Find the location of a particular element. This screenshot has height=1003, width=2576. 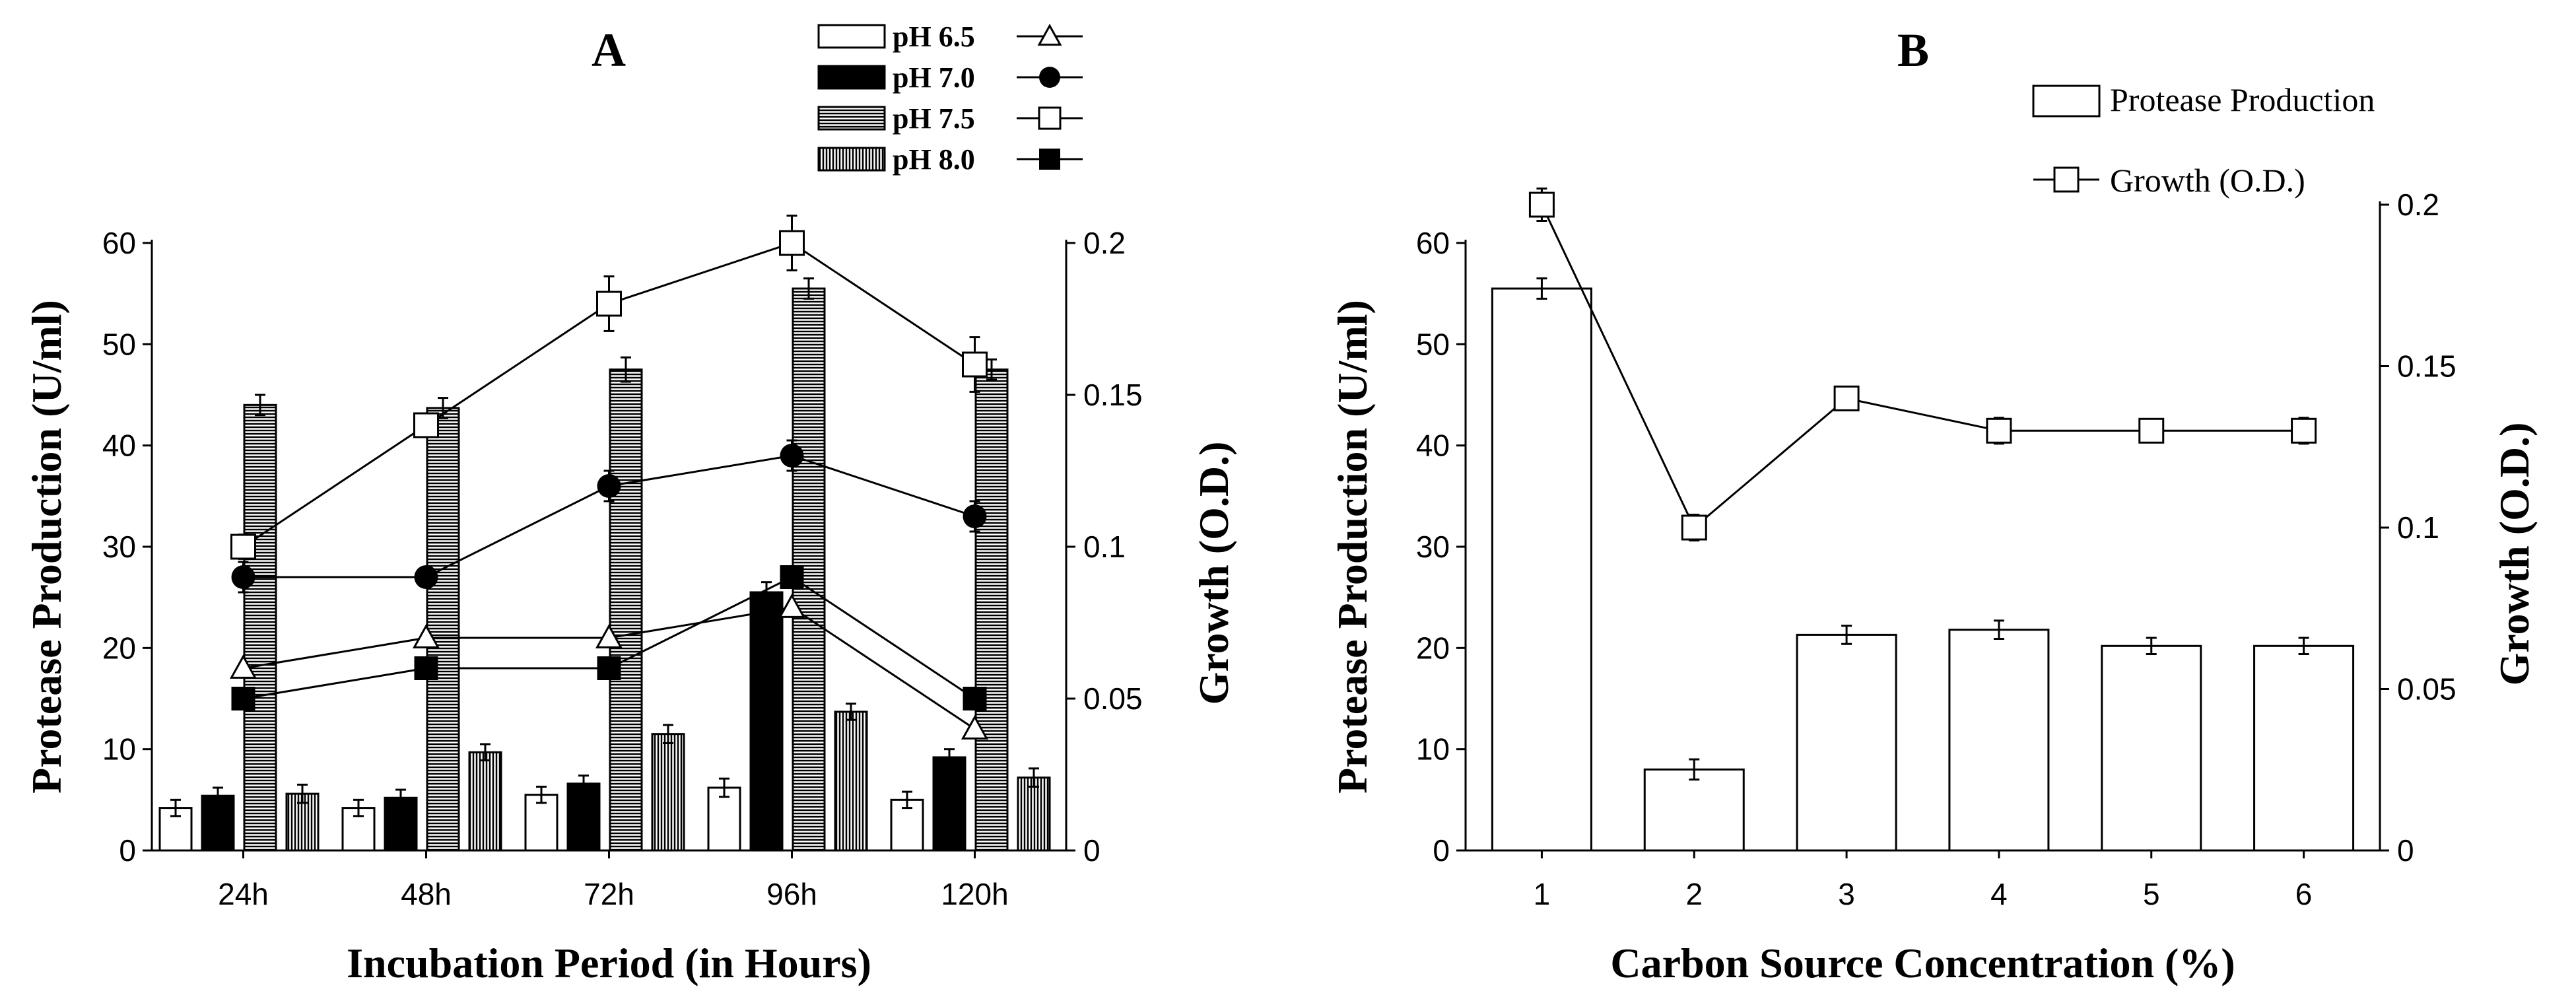

x-tick-label: 96h is located at coordinates (792, 894).